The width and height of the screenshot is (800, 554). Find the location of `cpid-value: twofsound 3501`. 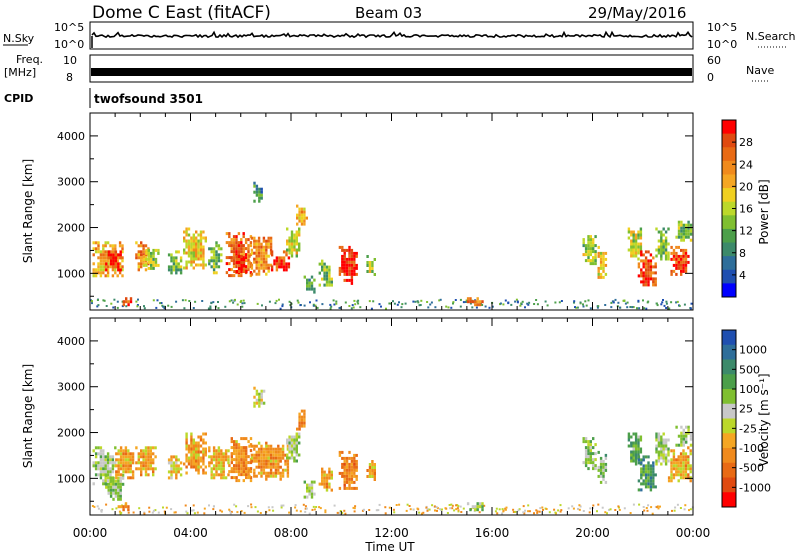

cpid-value: twofsound 3501 is located at coordinates (148, 99).